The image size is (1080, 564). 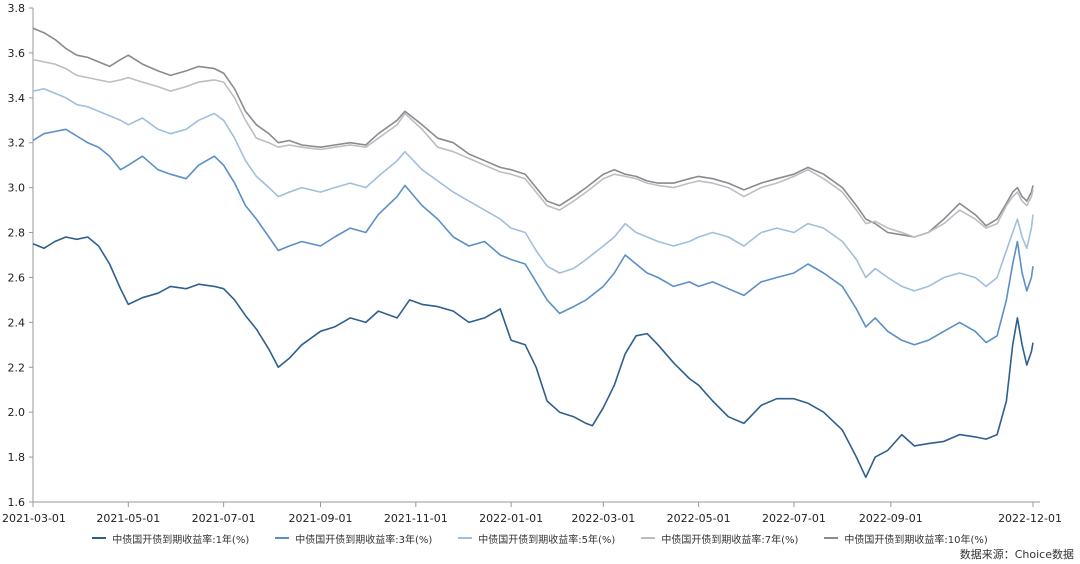 I want to click on x-tick-label: 2021-03-01, so click(x=34, y=518).